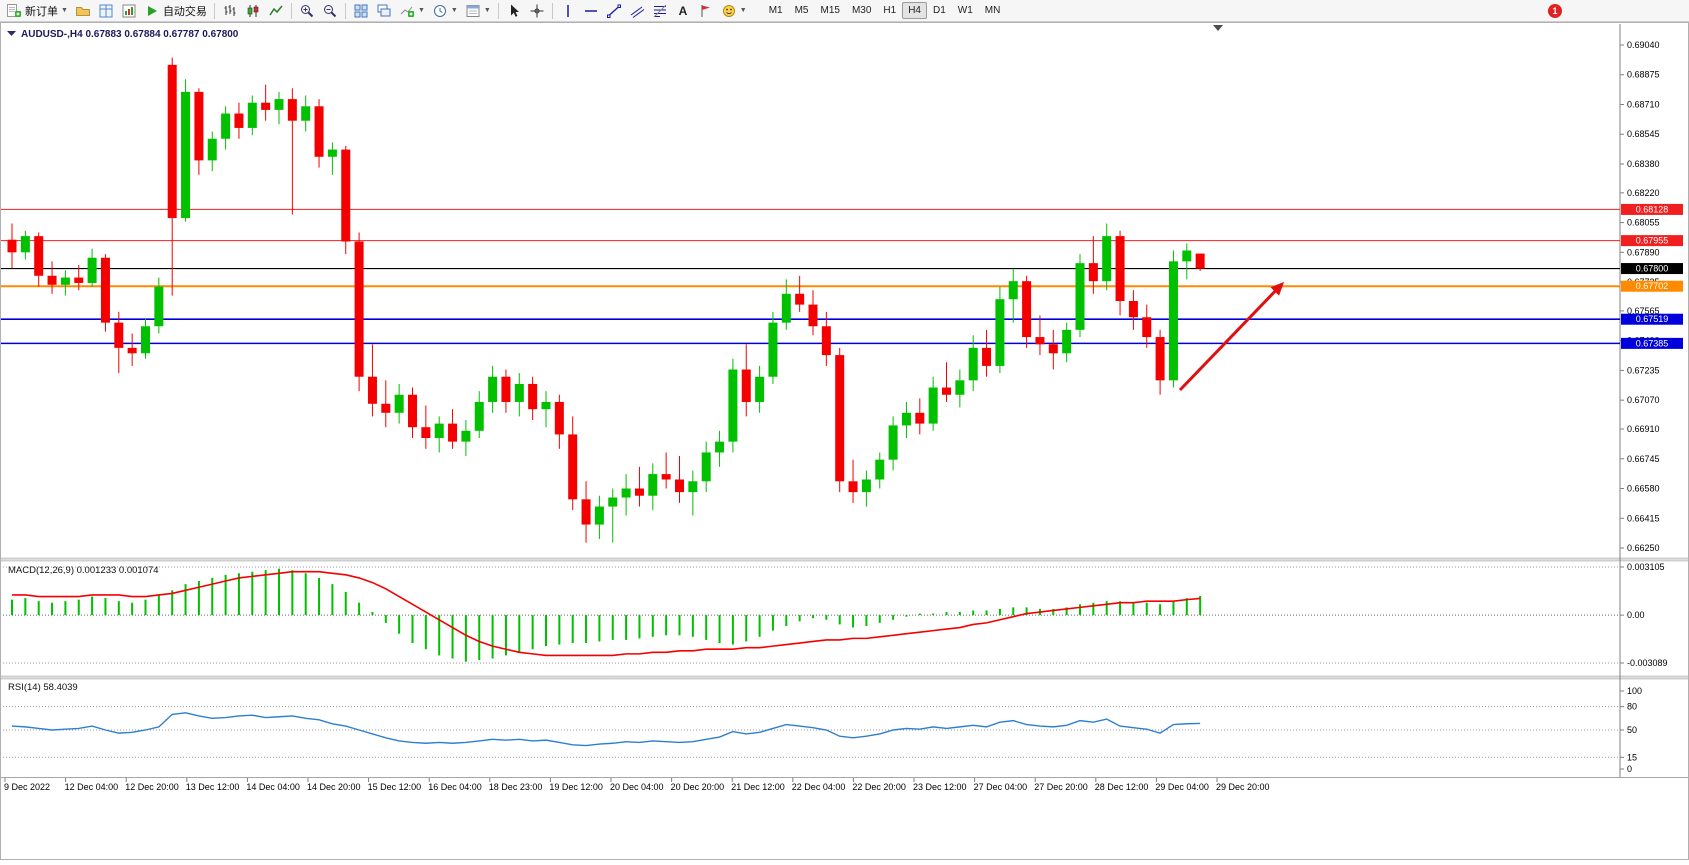 The width and height of the screenshot is (1689, 865). Describe the element at coordinates (1632, 757) in the screenshot. I see `rsi-axis-label: 15` at that location.